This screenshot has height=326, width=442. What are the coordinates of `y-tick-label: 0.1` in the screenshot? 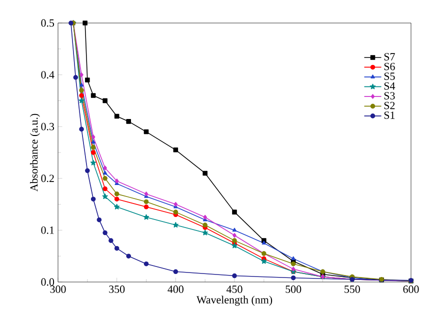 It's located at (47, 230).